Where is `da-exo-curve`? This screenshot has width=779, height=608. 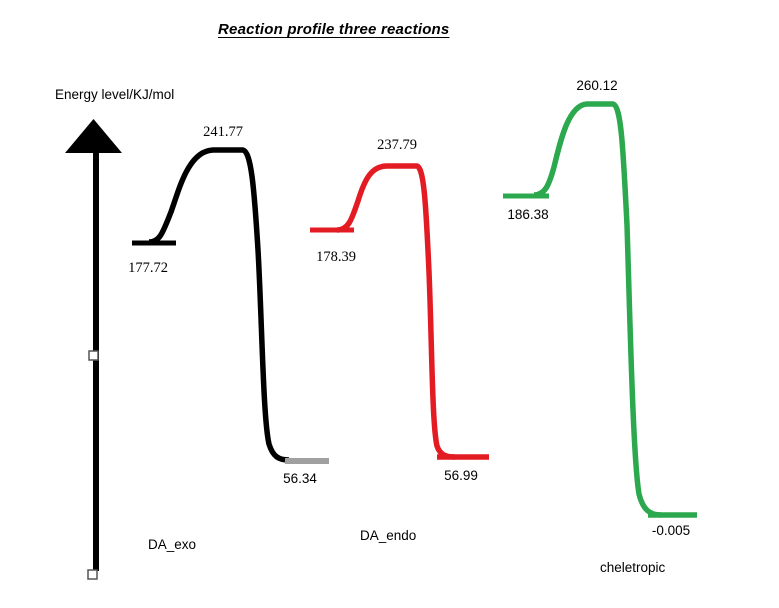 da-exo-curve is located at coordinates (219, 305).